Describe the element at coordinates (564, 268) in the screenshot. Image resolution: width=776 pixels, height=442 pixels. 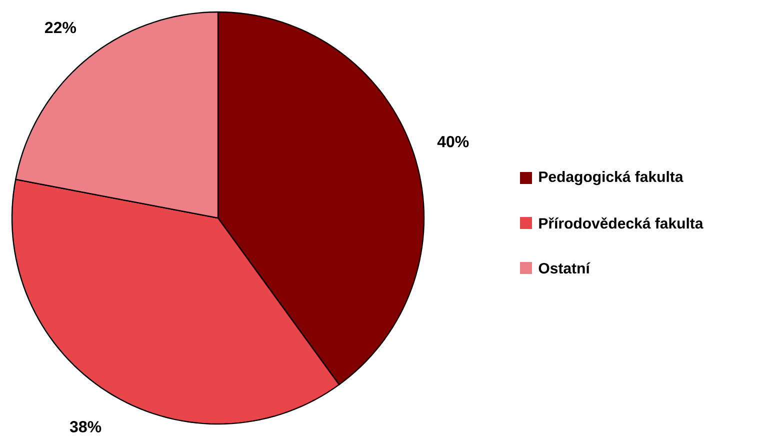
I see `legend-label: Ostatní` at that location.